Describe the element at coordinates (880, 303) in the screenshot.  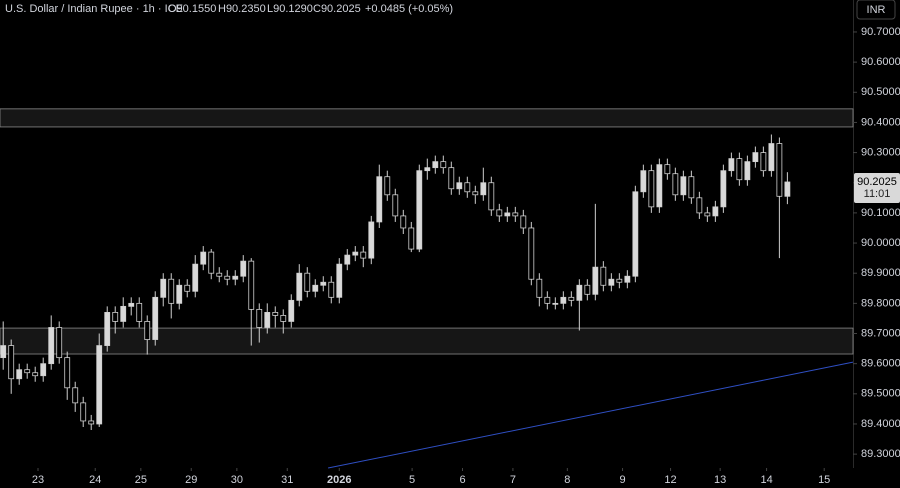
I see `y-tick-label: 89.8000` at that location.